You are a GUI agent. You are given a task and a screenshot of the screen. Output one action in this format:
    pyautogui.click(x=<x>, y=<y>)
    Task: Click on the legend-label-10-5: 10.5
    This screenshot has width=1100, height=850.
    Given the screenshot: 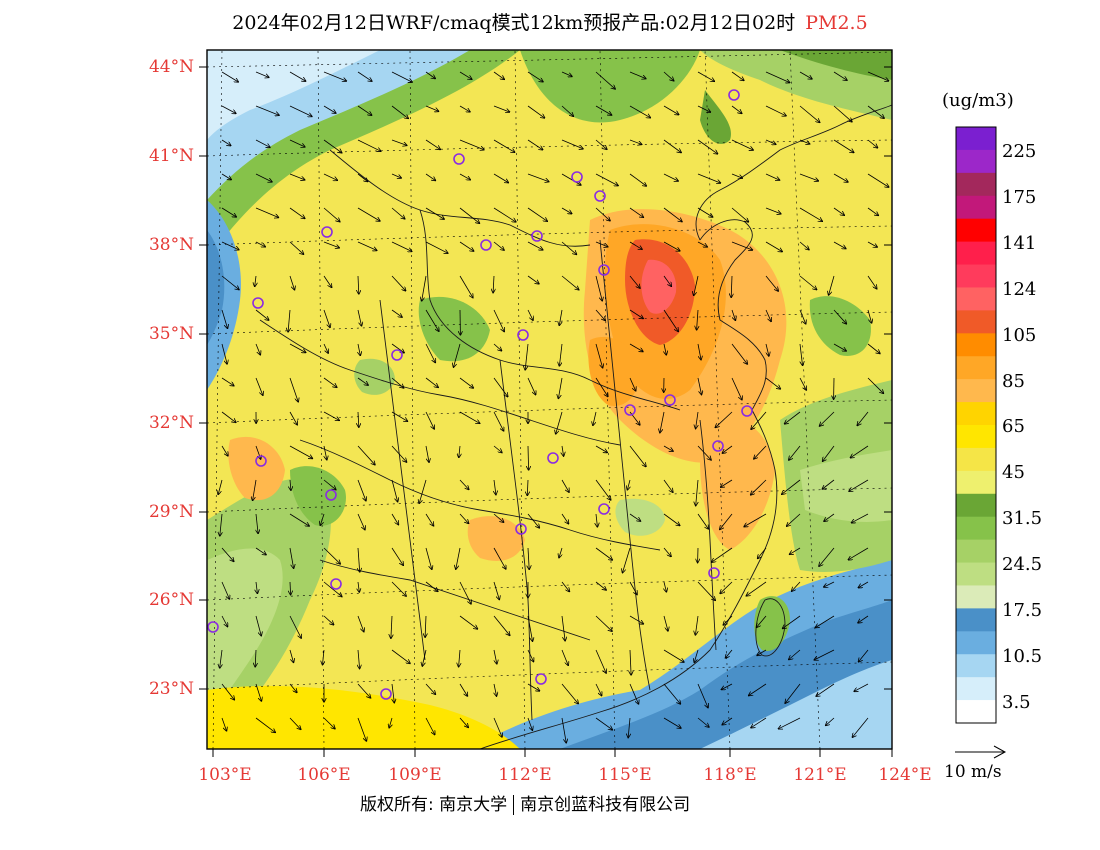 What is the action you would take?
    pyautogui.click(x=1022, y=656)
    